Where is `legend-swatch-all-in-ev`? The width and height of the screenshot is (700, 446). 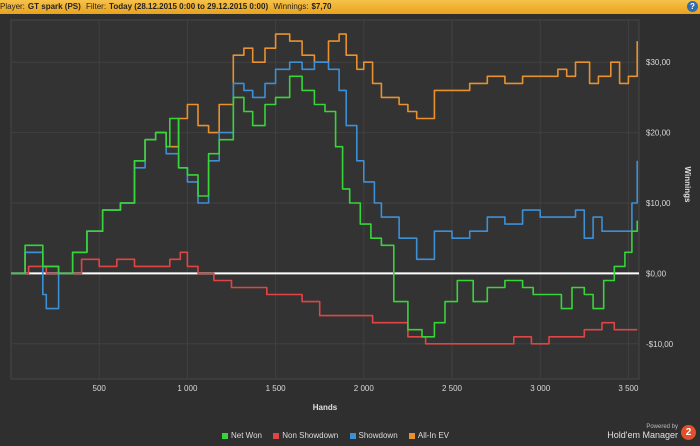
legend-swatch-all-in-ev is located at coordinates (411, 435).